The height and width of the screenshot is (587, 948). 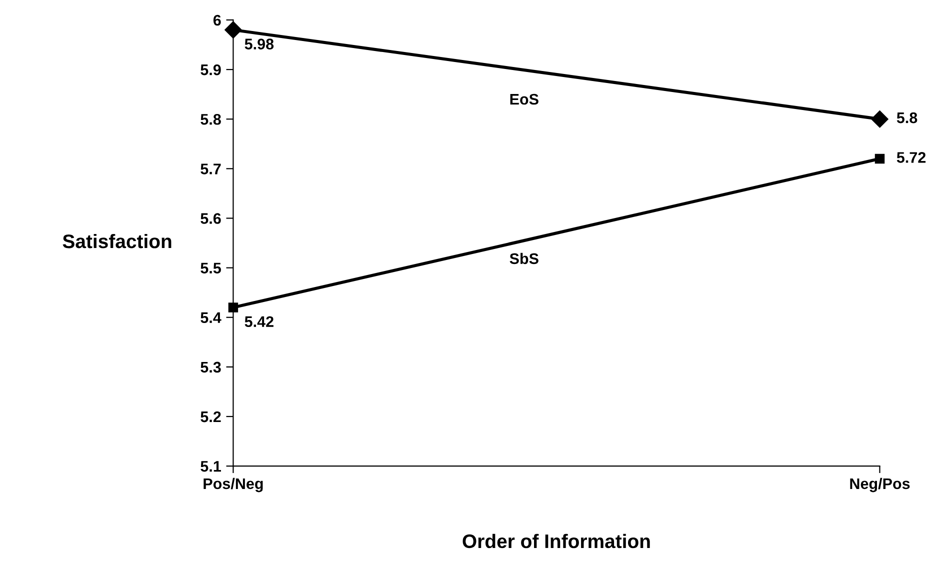 What do you see at coordinates (210, 466) in the screenshot?
I see `y-tick-label: 5.1` at bounding box center [210, 466].